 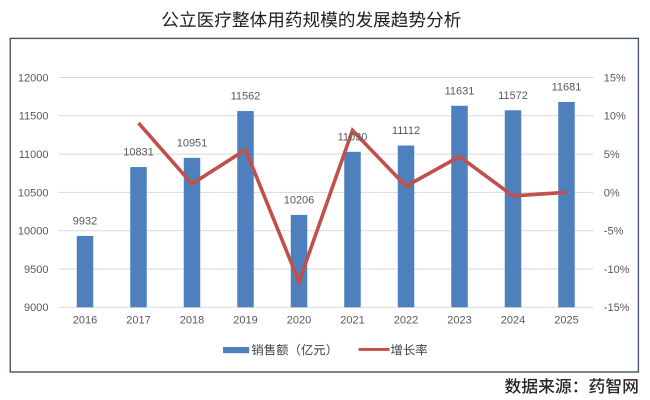 What do you see at coordinates (245, 320) in the screenshot?
I see `svg-text: 2019` at bounding box center [245, 320].